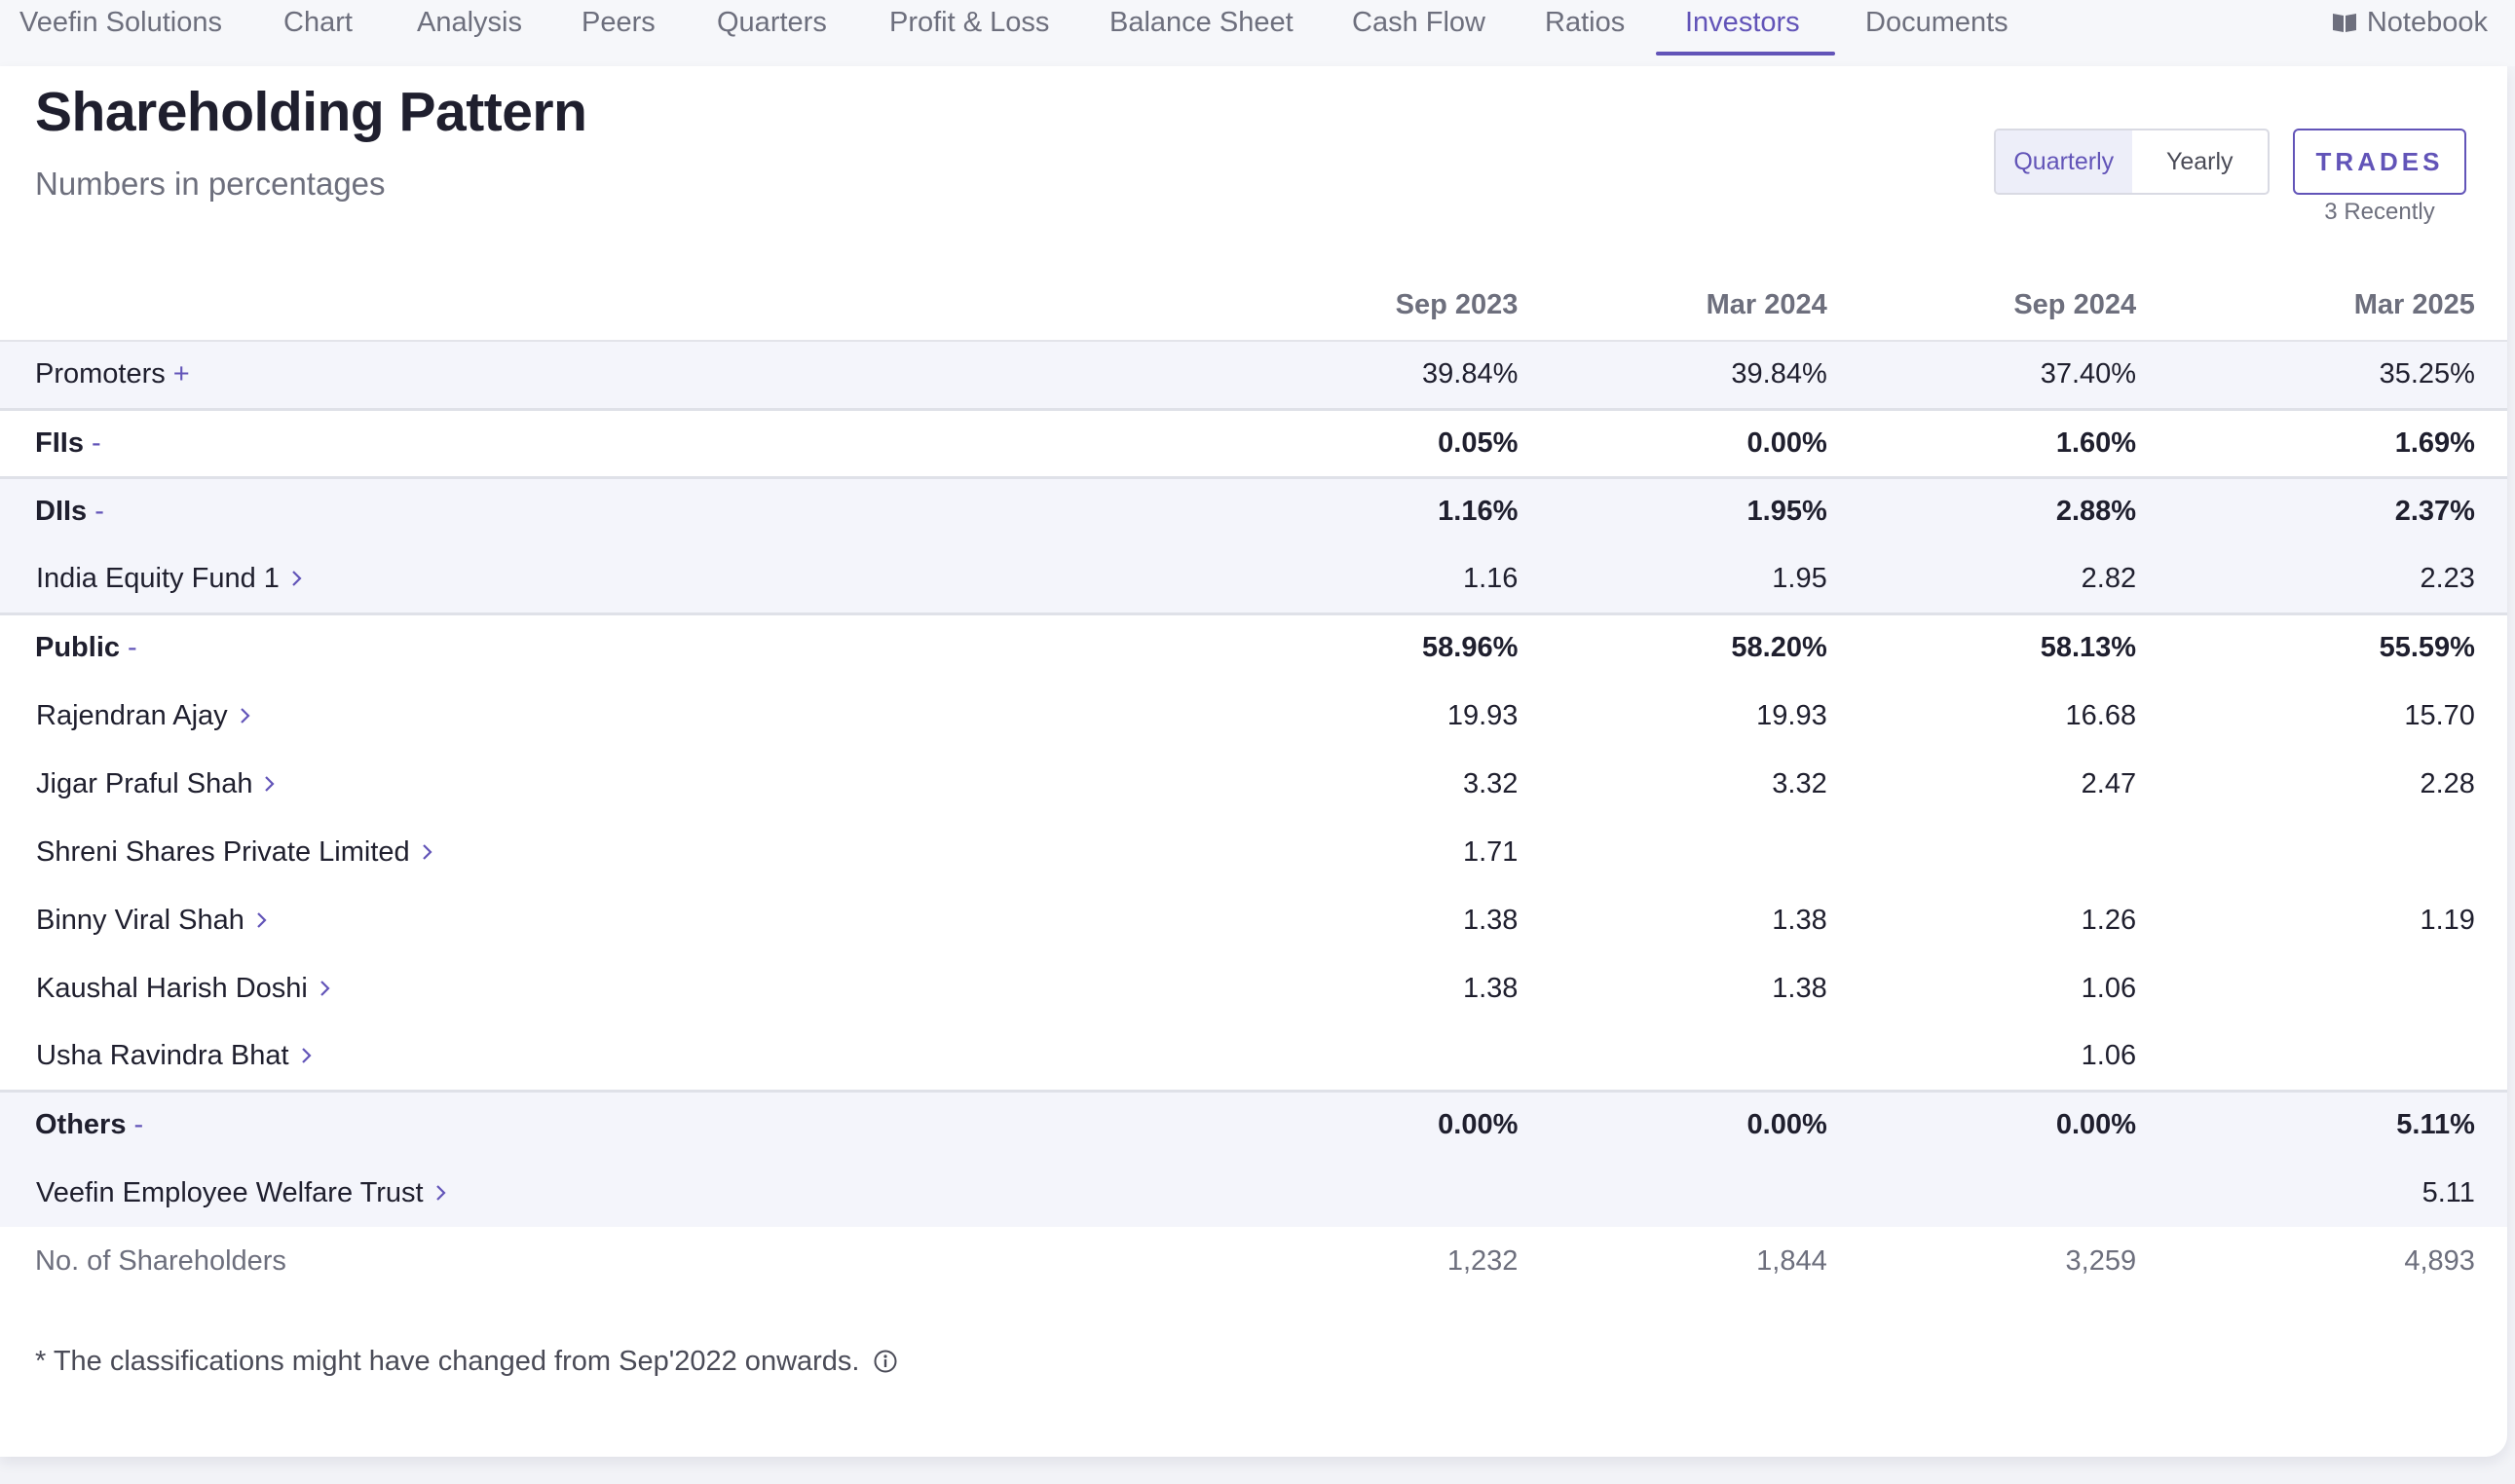  What do you see at coordinates (2109, 783) in the screenshot?
I see `value-cell: 2.47` at bounding box center [2109, 783].